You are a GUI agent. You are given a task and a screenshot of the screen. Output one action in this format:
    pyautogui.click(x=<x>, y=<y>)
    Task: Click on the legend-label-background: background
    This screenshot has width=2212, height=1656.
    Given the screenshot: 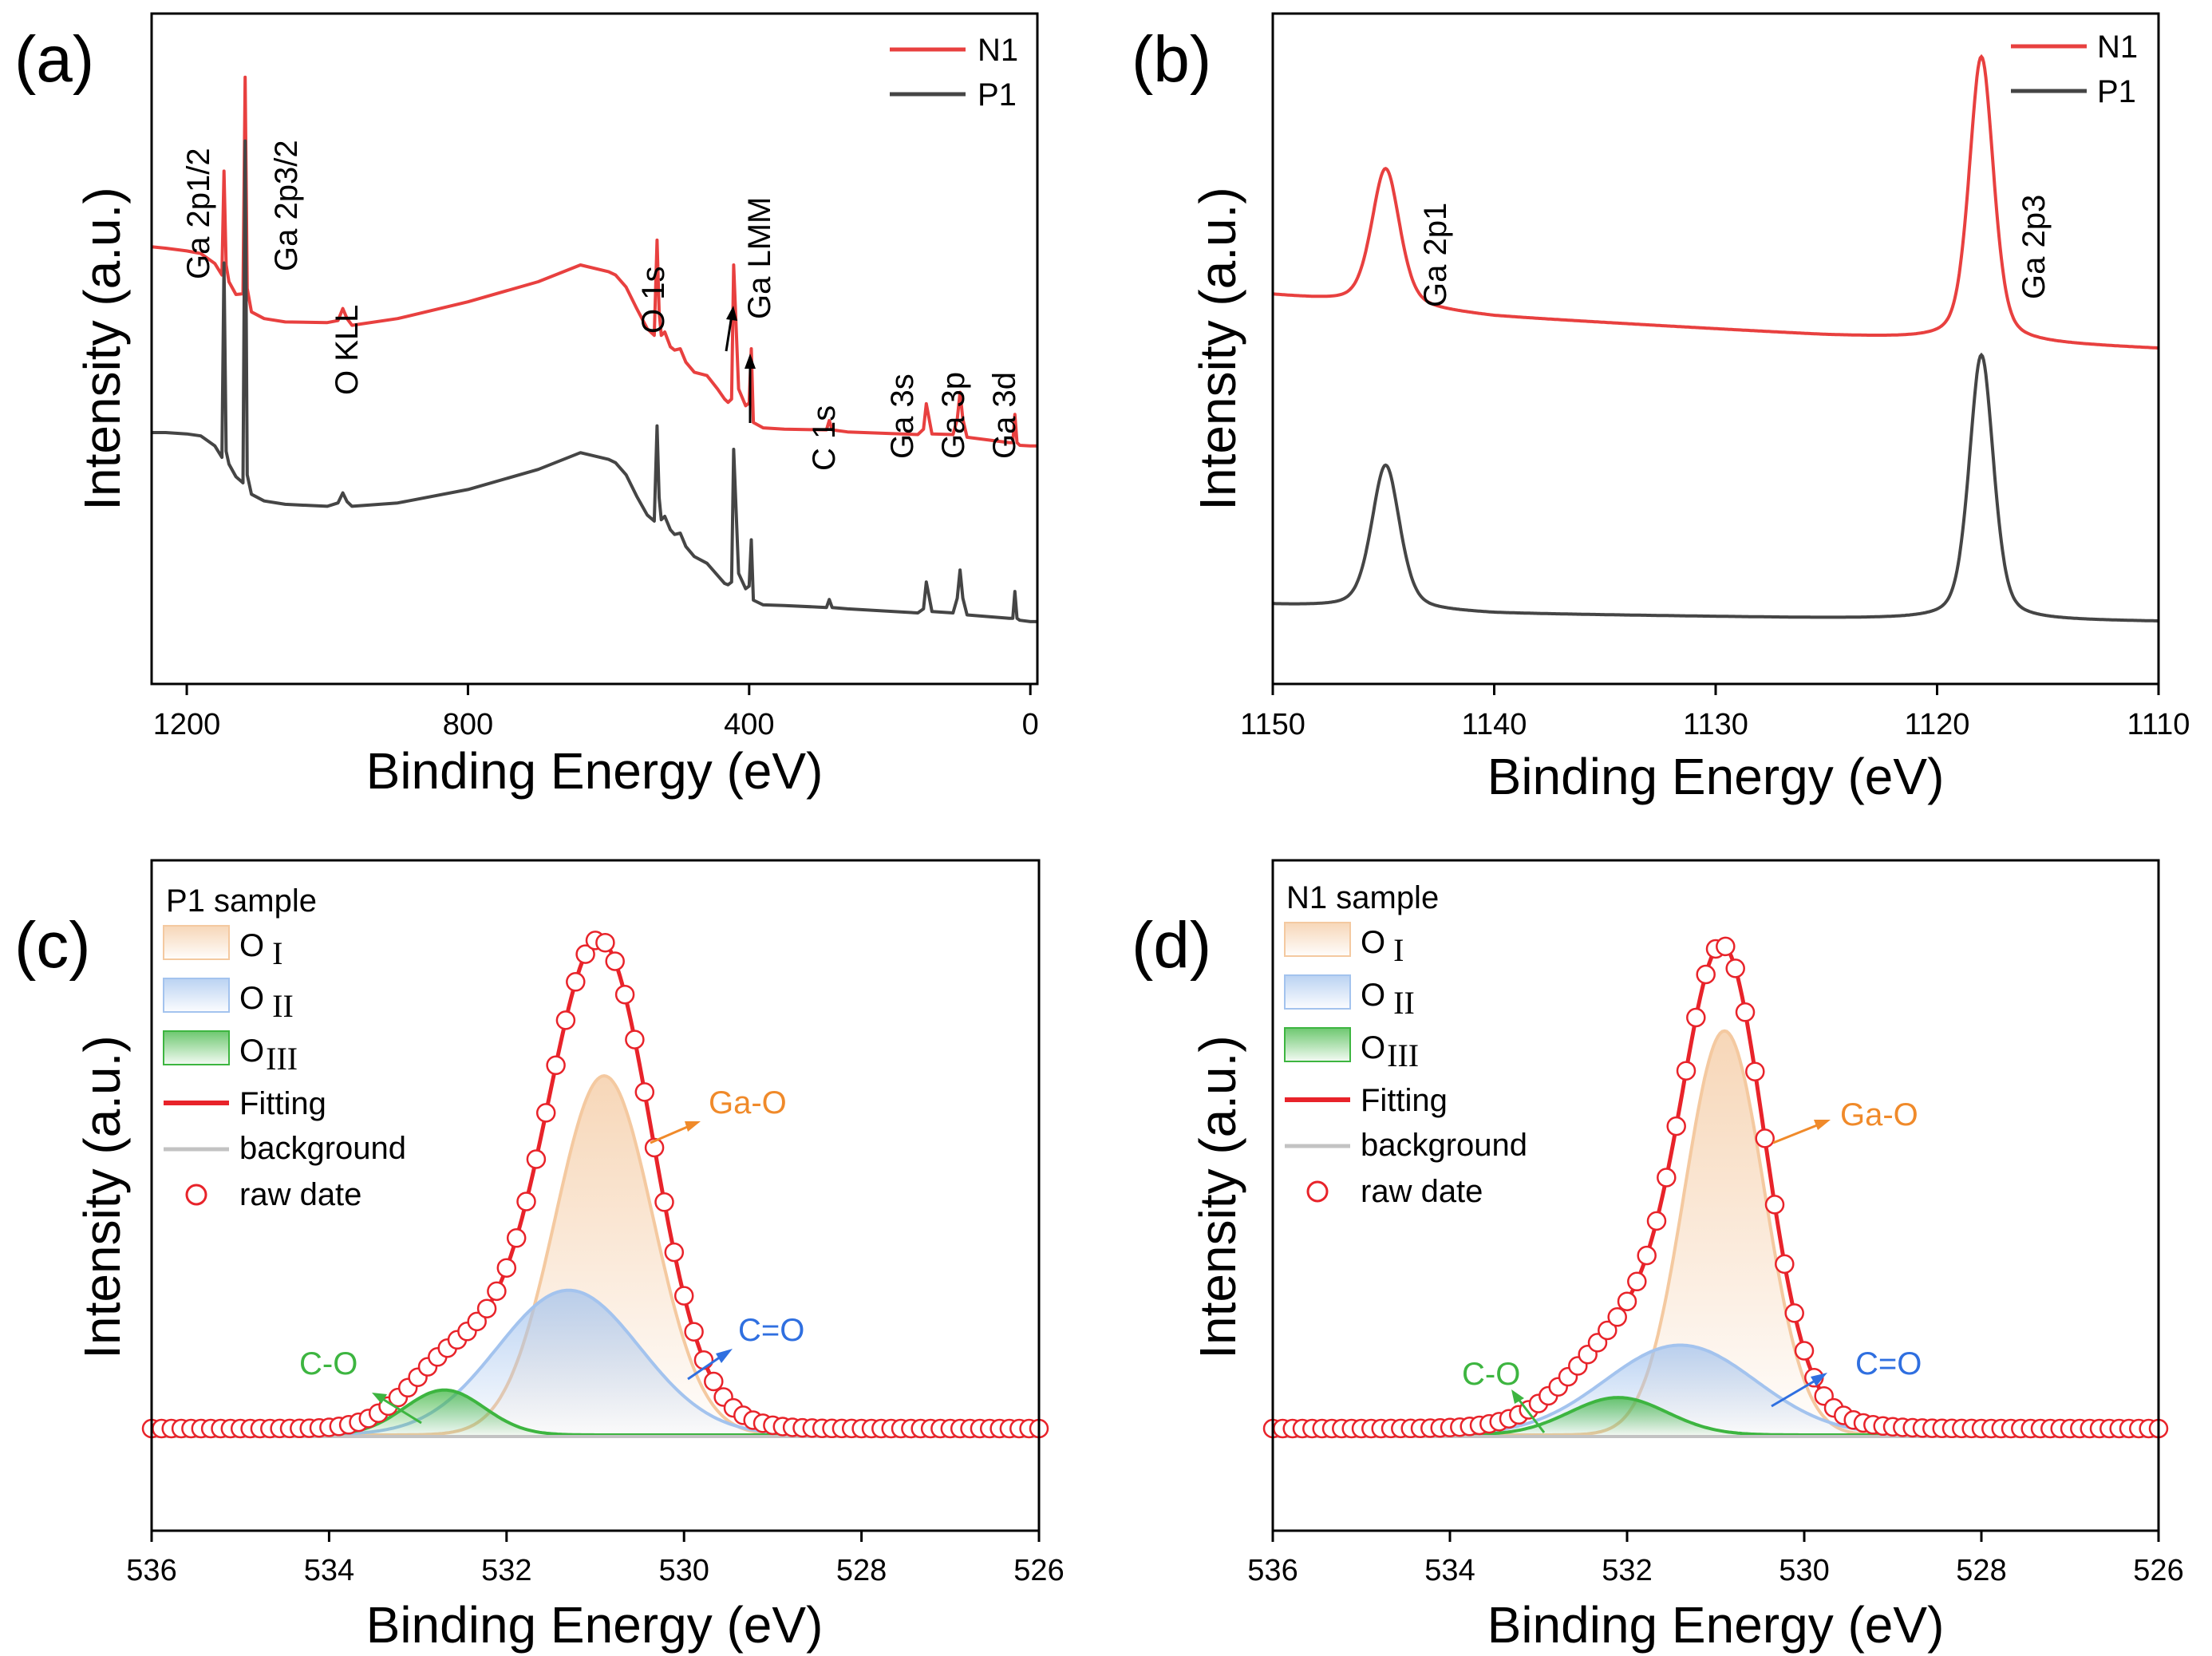 What is the action you would take?
    pyautogui.click(x=1444, y=1145)
    